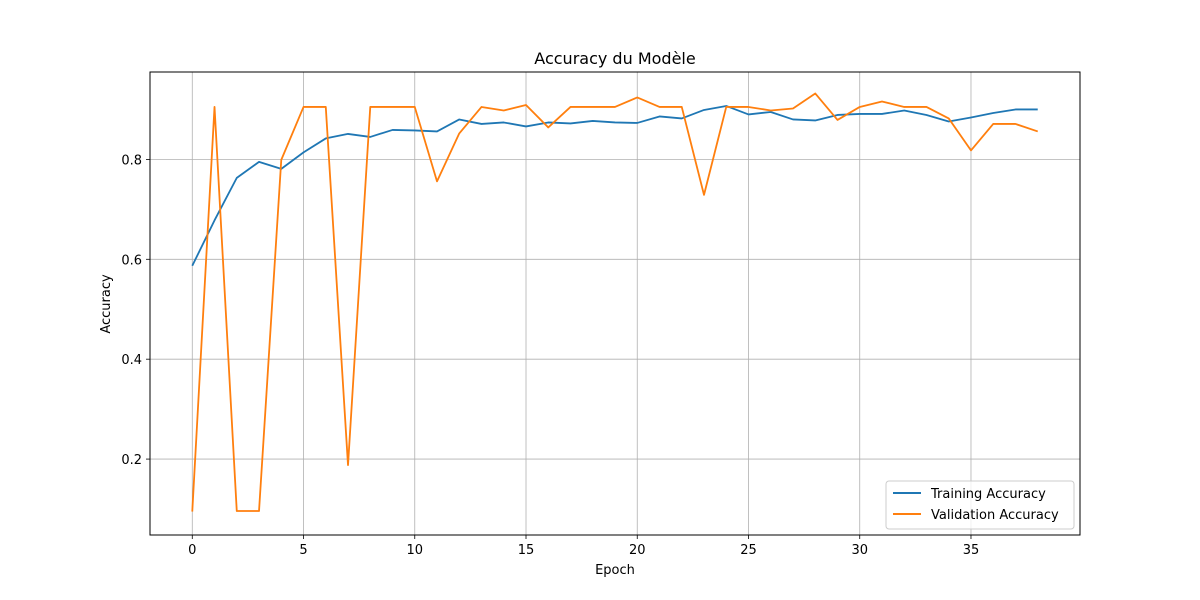 The width and height of the screenshot is (1200, 600). Describe the element at coordinates (131, 260) in the screenshot. I see `y-tick-label: 0.6` at that location.